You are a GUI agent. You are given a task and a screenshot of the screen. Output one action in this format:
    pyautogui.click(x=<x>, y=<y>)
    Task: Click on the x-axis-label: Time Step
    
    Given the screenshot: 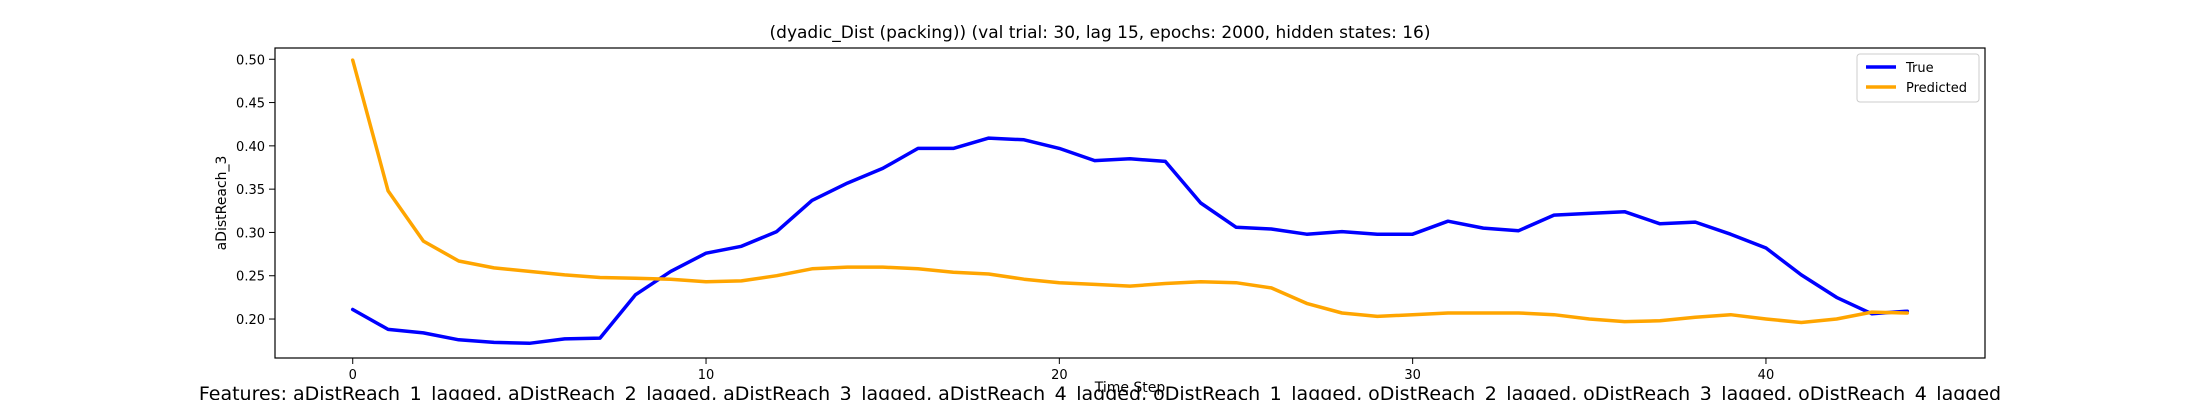 What is the action you would take?
    pyautogui.click(x=1130, y=388)
    